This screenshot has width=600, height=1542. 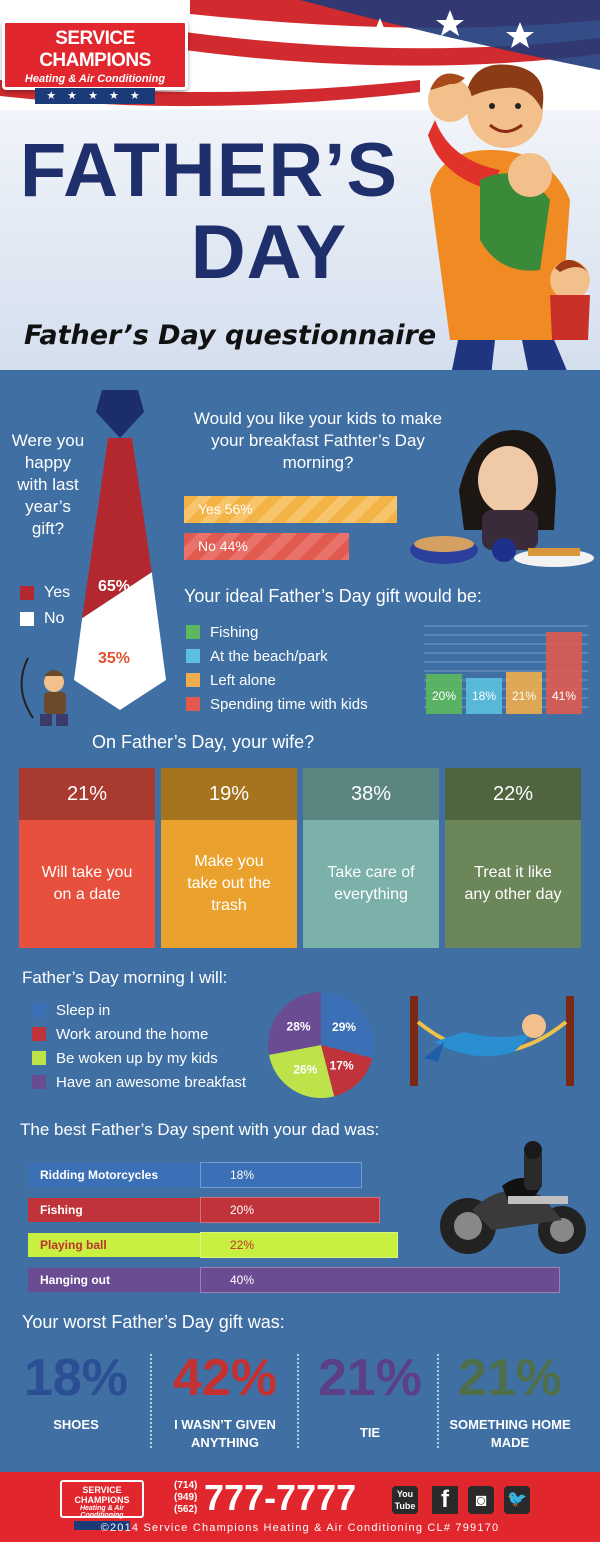 I want to click on tie-label-yes: 65%, so click(x=114, y=586).